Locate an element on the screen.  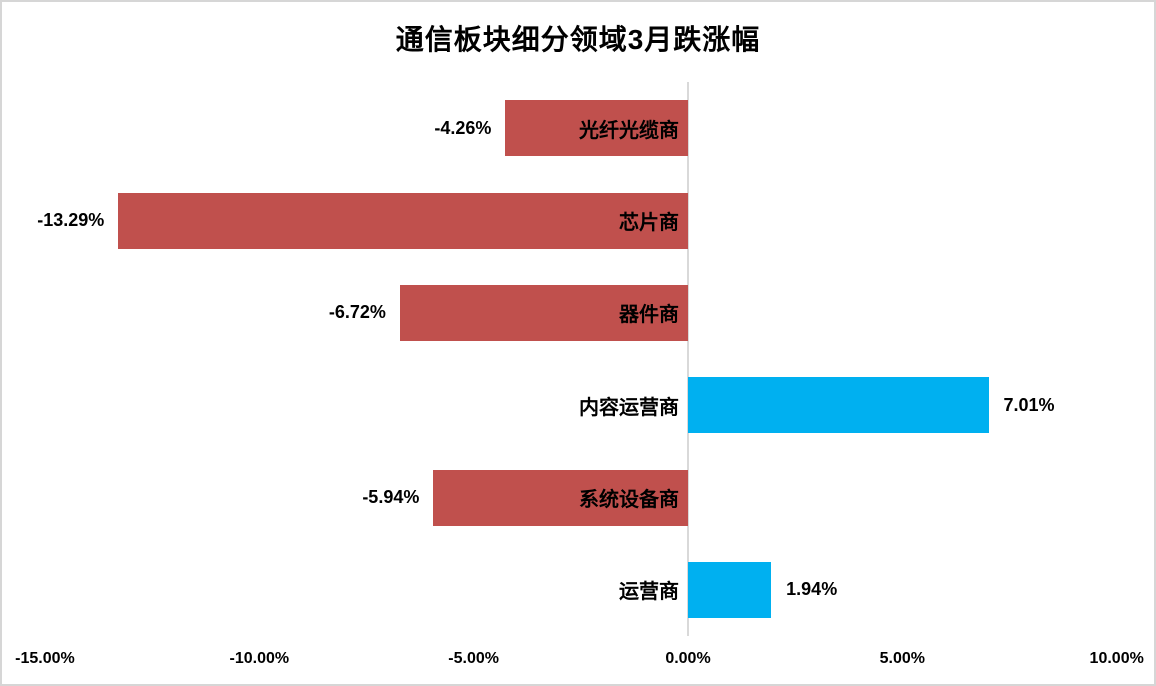
x-axis-tick-label: 0.00% is located at coordinates (688, 658).